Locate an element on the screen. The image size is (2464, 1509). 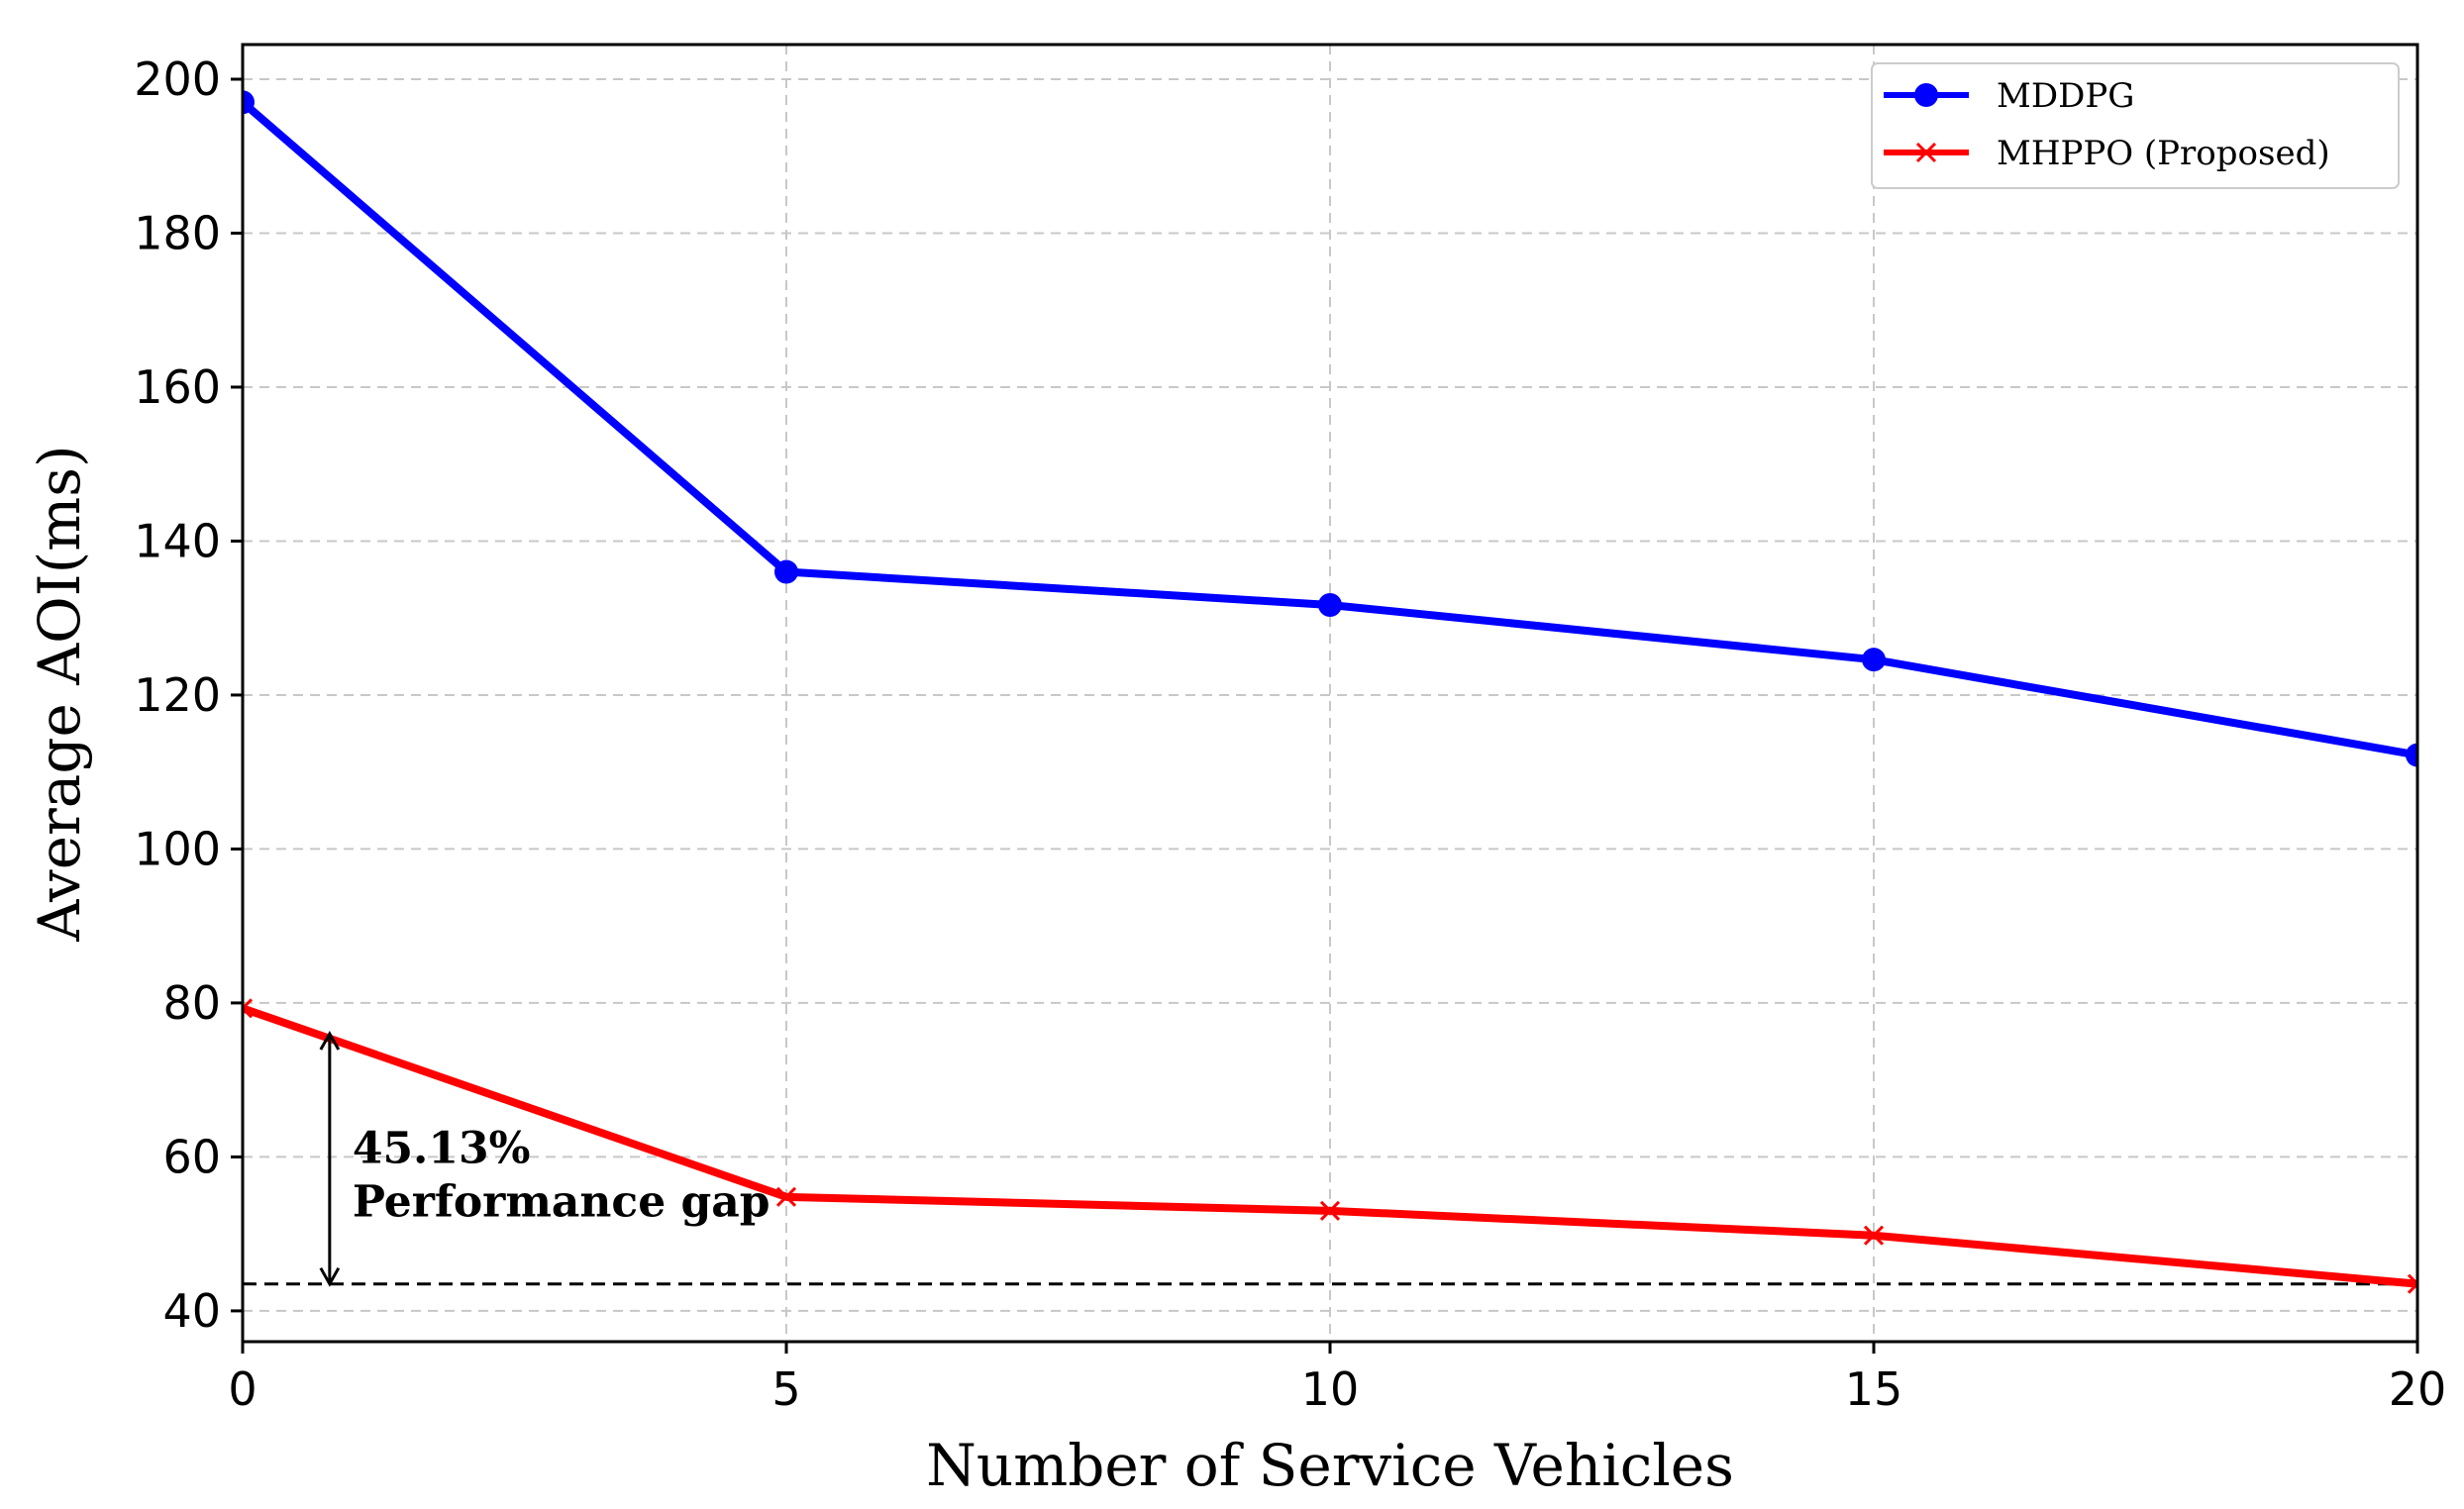
y-axis-title: Average AOI(ms) is located at coordinates (60, 694).